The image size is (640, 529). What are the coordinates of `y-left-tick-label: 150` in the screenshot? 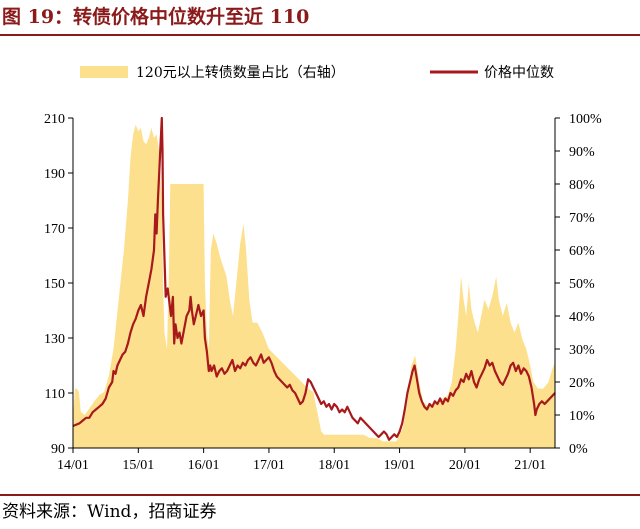 It's located at (54, 284).